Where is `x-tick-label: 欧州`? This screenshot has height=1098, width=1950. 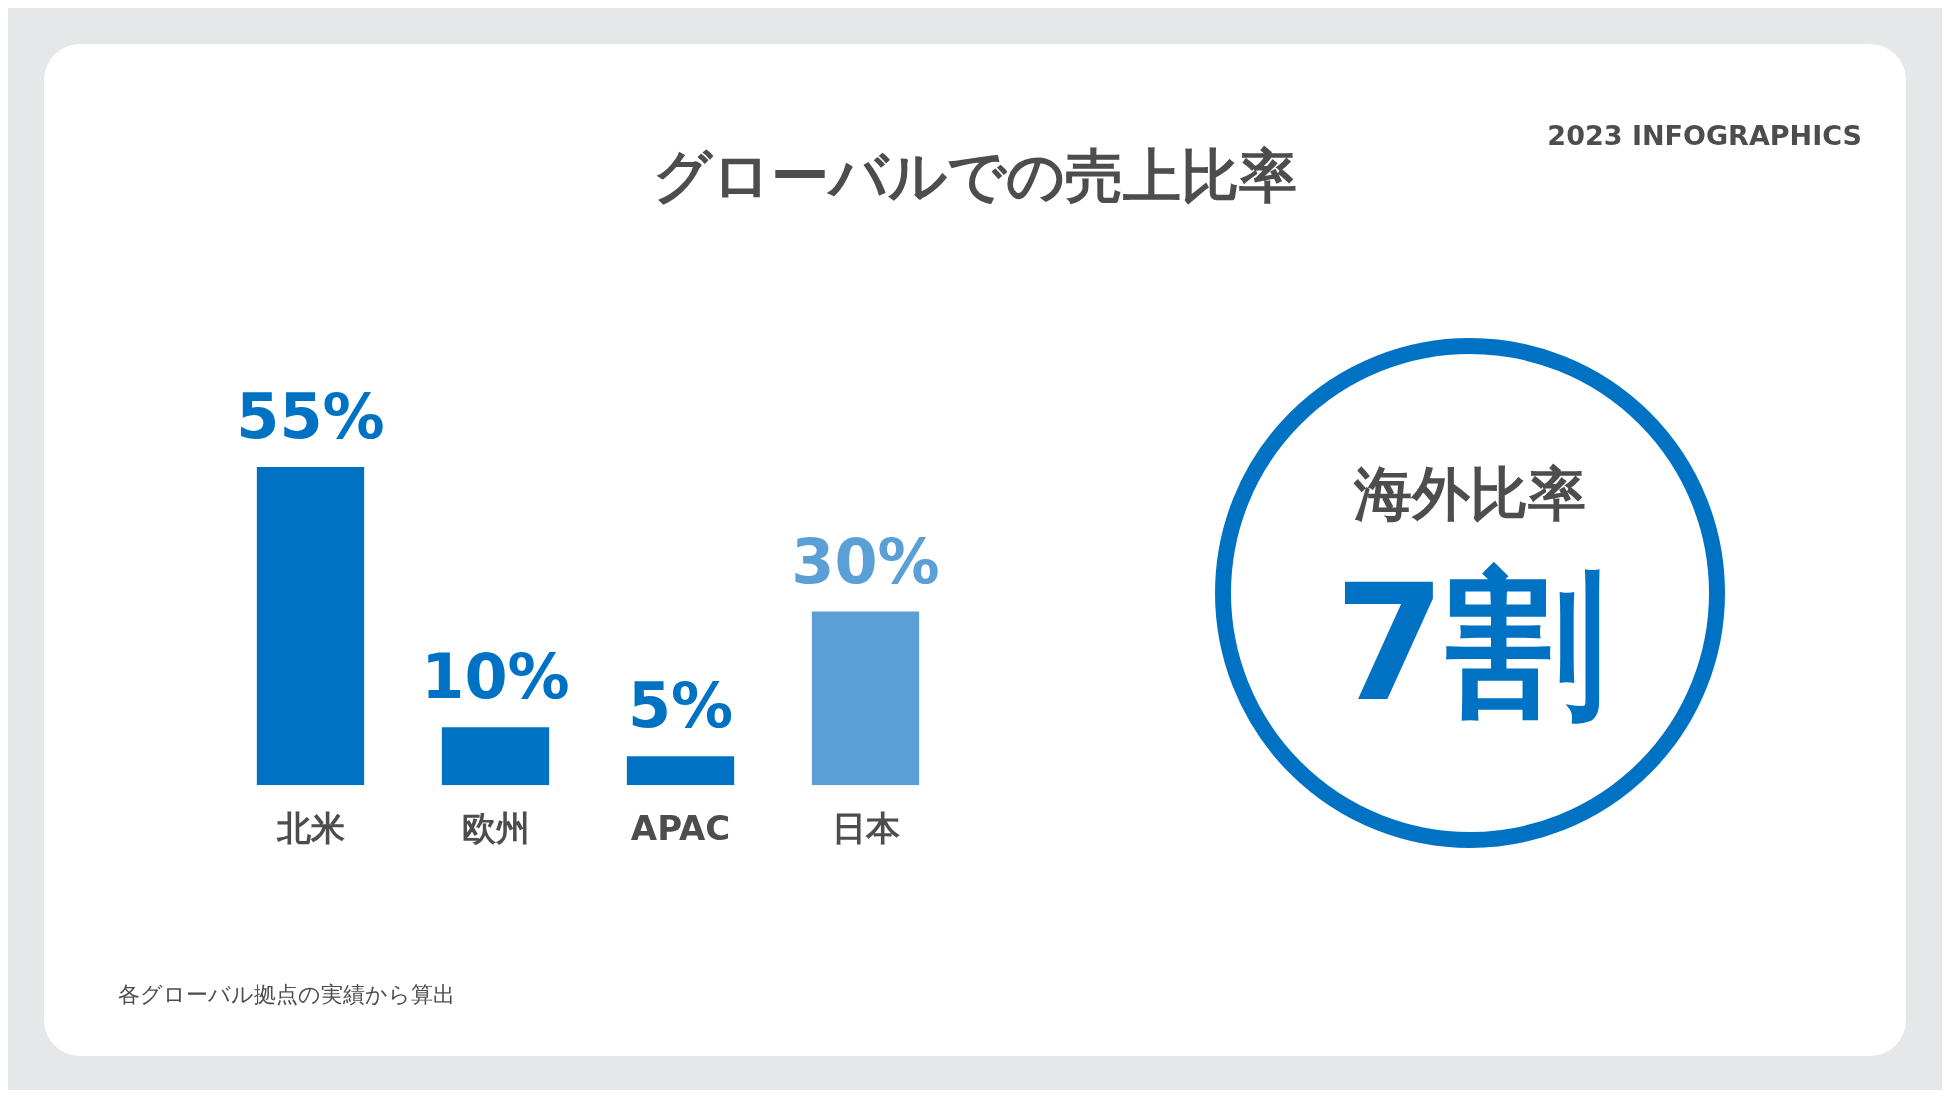
x-tick-label: 欧州 is located at coordinates (495, 828).